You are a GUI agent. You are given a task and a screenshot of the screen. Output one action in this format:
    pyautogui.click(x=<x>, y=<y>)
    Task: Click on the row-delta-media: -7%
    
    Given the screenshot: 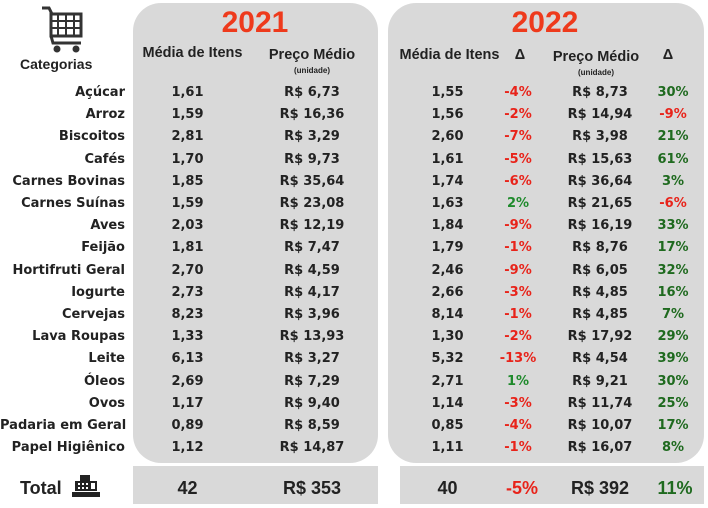 What is the action you would take?
    pyautogui.click(x=518, y=137)
    